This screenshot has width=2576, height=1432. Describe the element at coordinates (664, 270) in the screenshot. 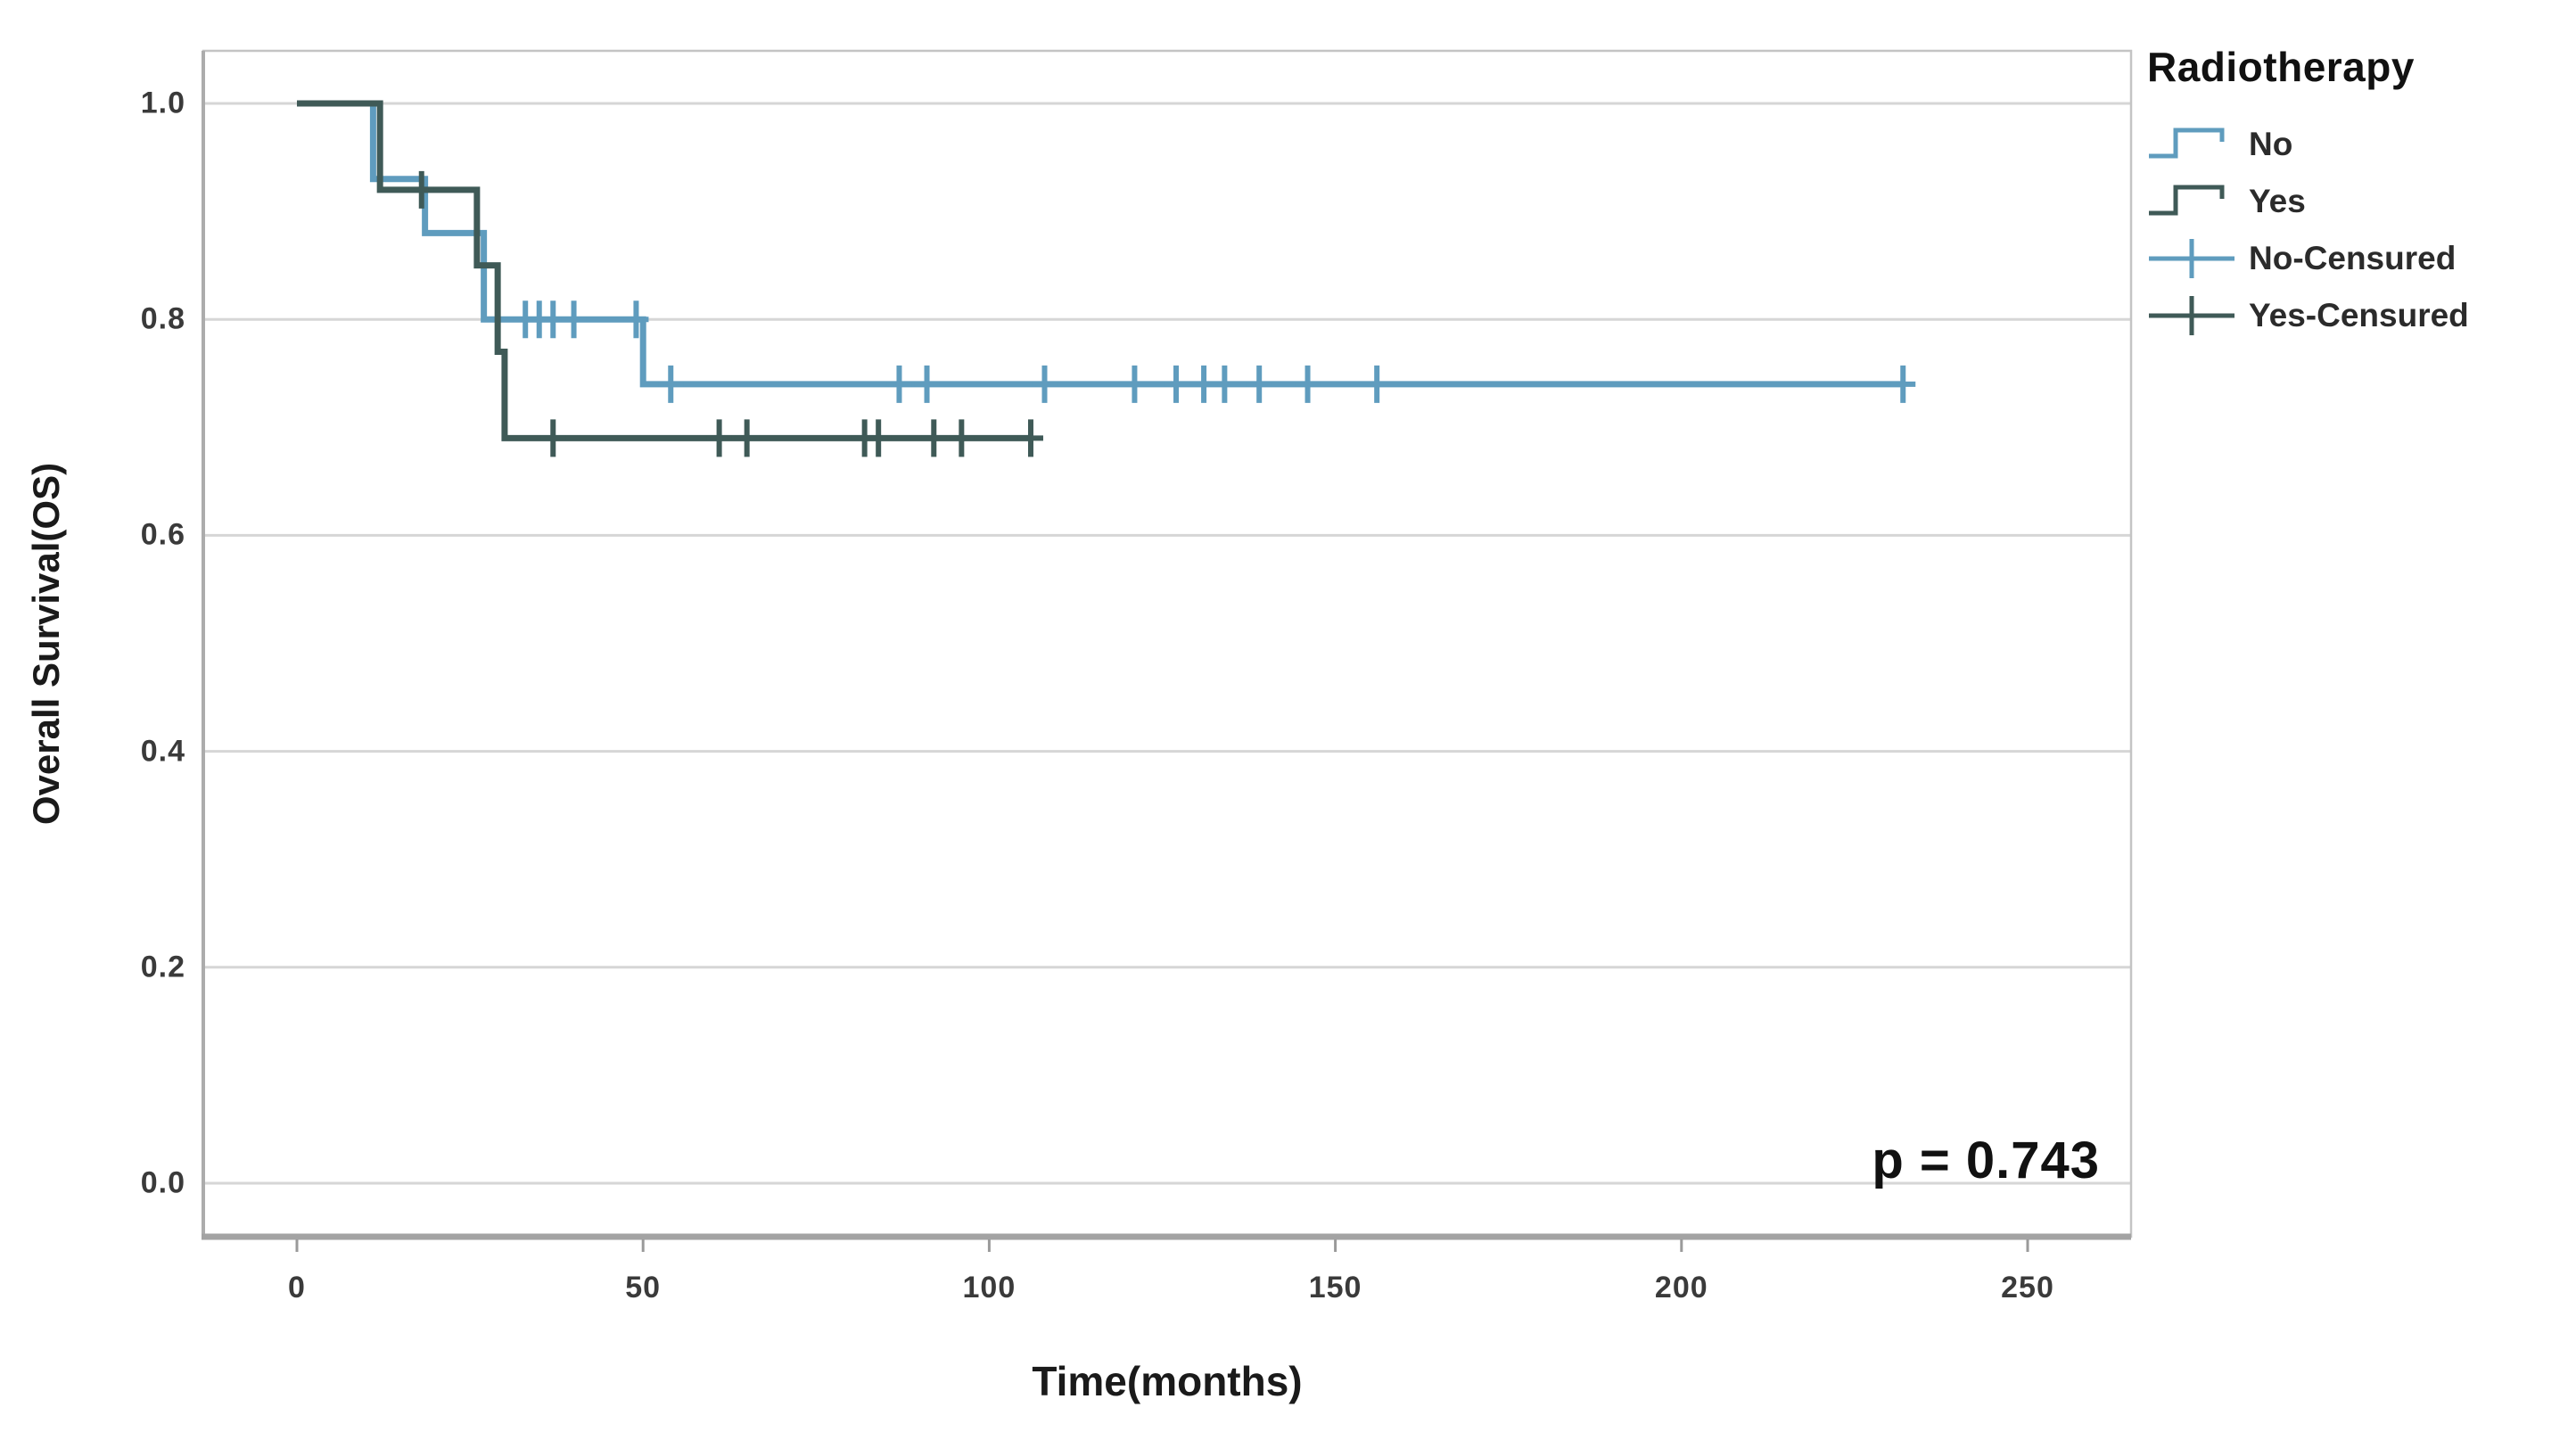

I see `survival-curve-yes` at that location.